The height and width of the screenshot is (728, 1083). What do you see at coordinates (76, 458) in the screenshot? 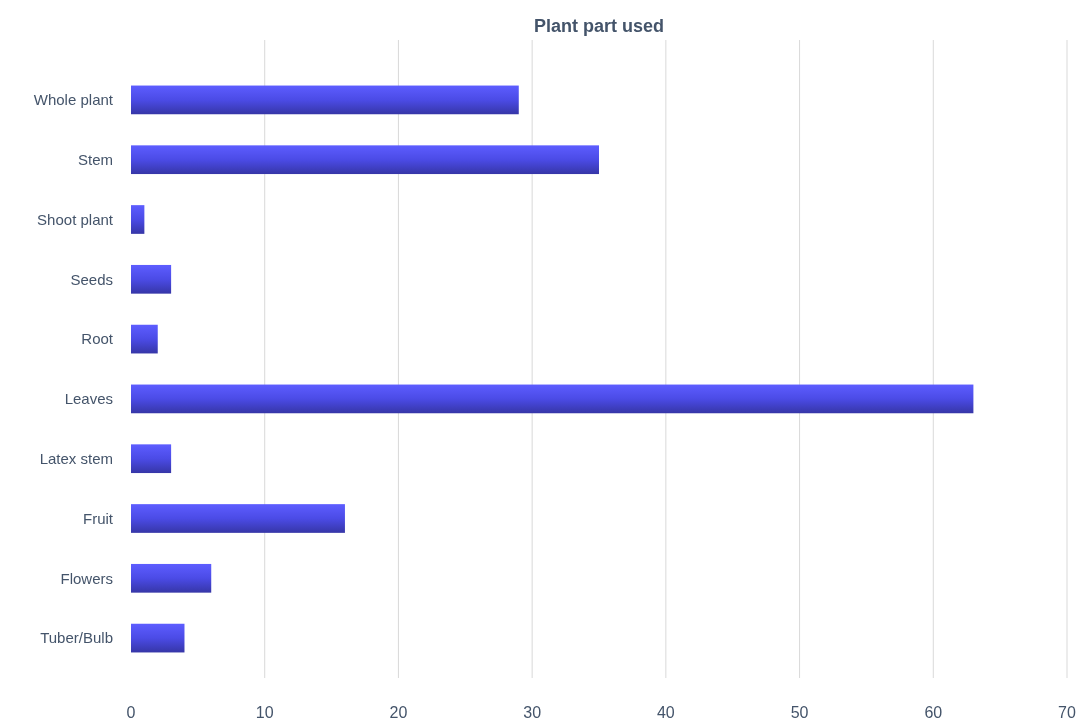
I see `y-tick-label: Latex stem` at bounding box center [76, 458].